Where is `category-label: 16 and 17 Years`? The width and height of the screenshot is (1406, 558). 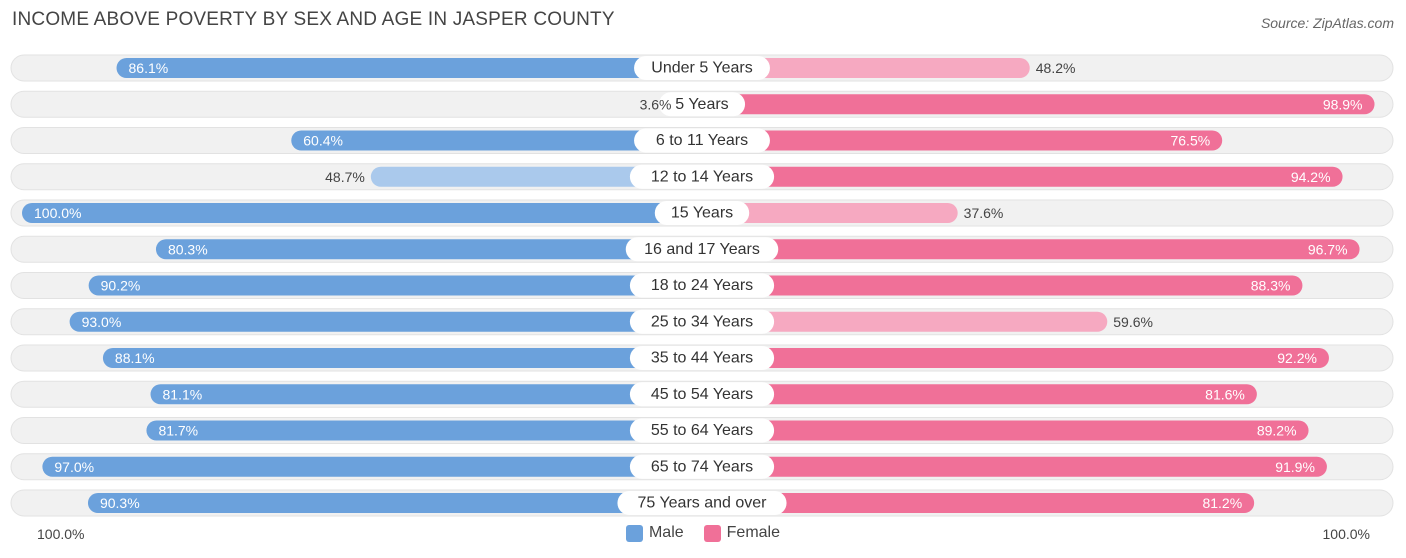 category-label: 16 and 17 Years is located at coordinates (702, 249).